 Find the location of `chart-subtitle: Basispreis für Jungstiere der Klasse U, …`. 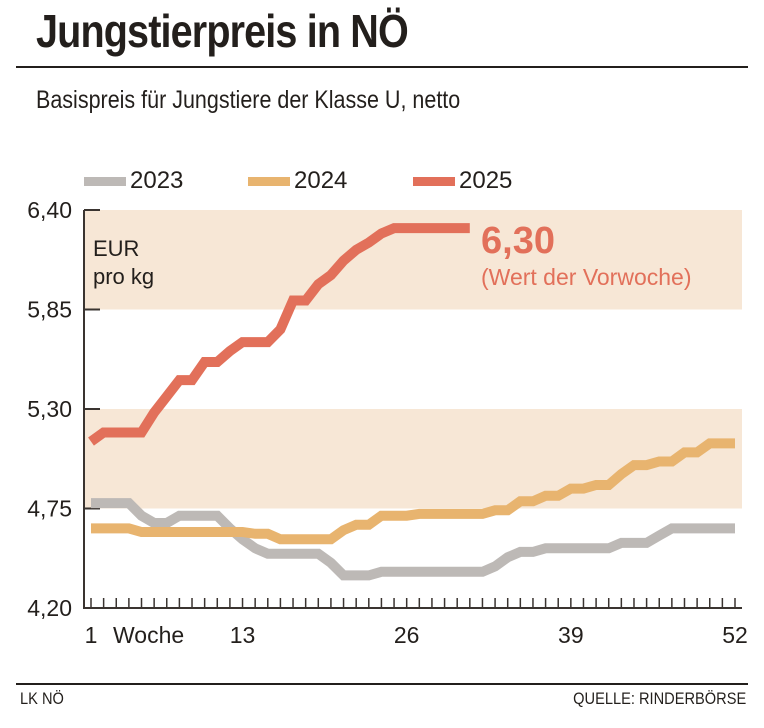

chart-subtitle: Basispreis für Jungstiere der Klasse U, … is located at coordinates (248, 100).